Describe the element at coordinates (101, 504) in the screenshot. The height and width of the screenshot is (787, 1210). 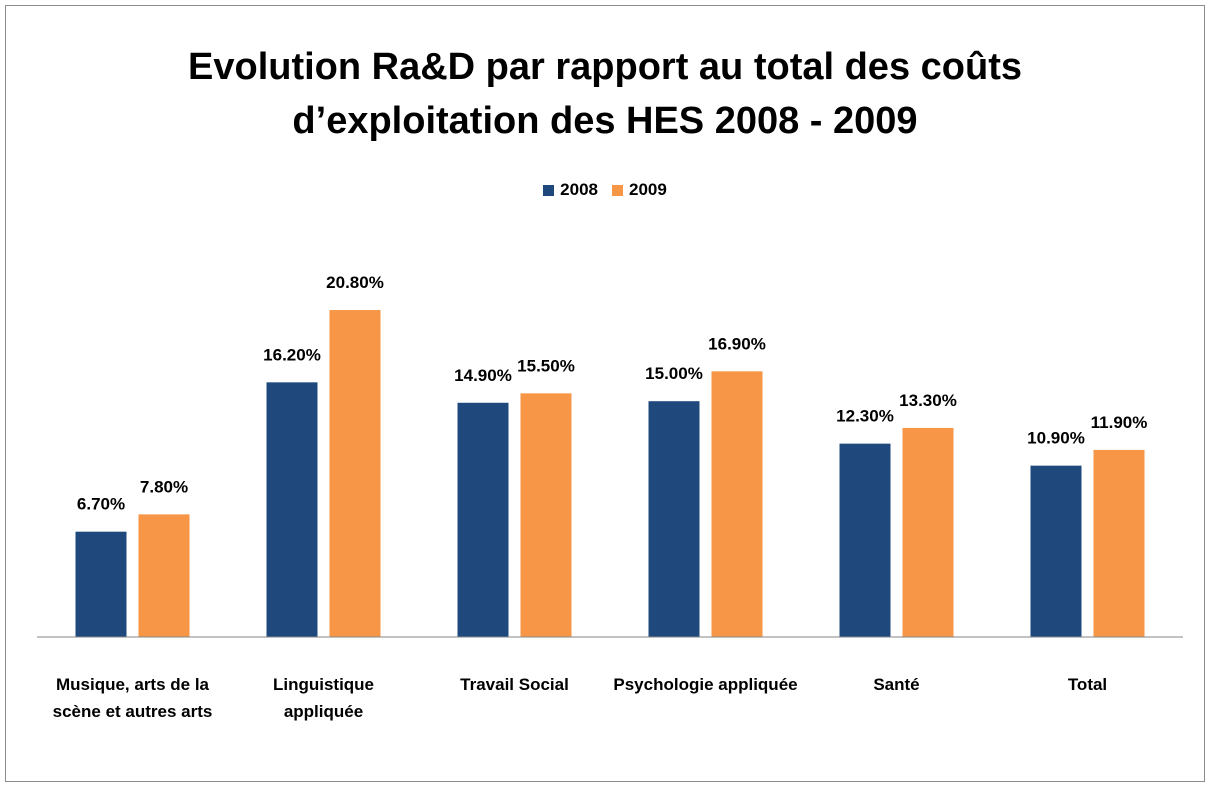
I see `value-label: 6.70%` at that location.